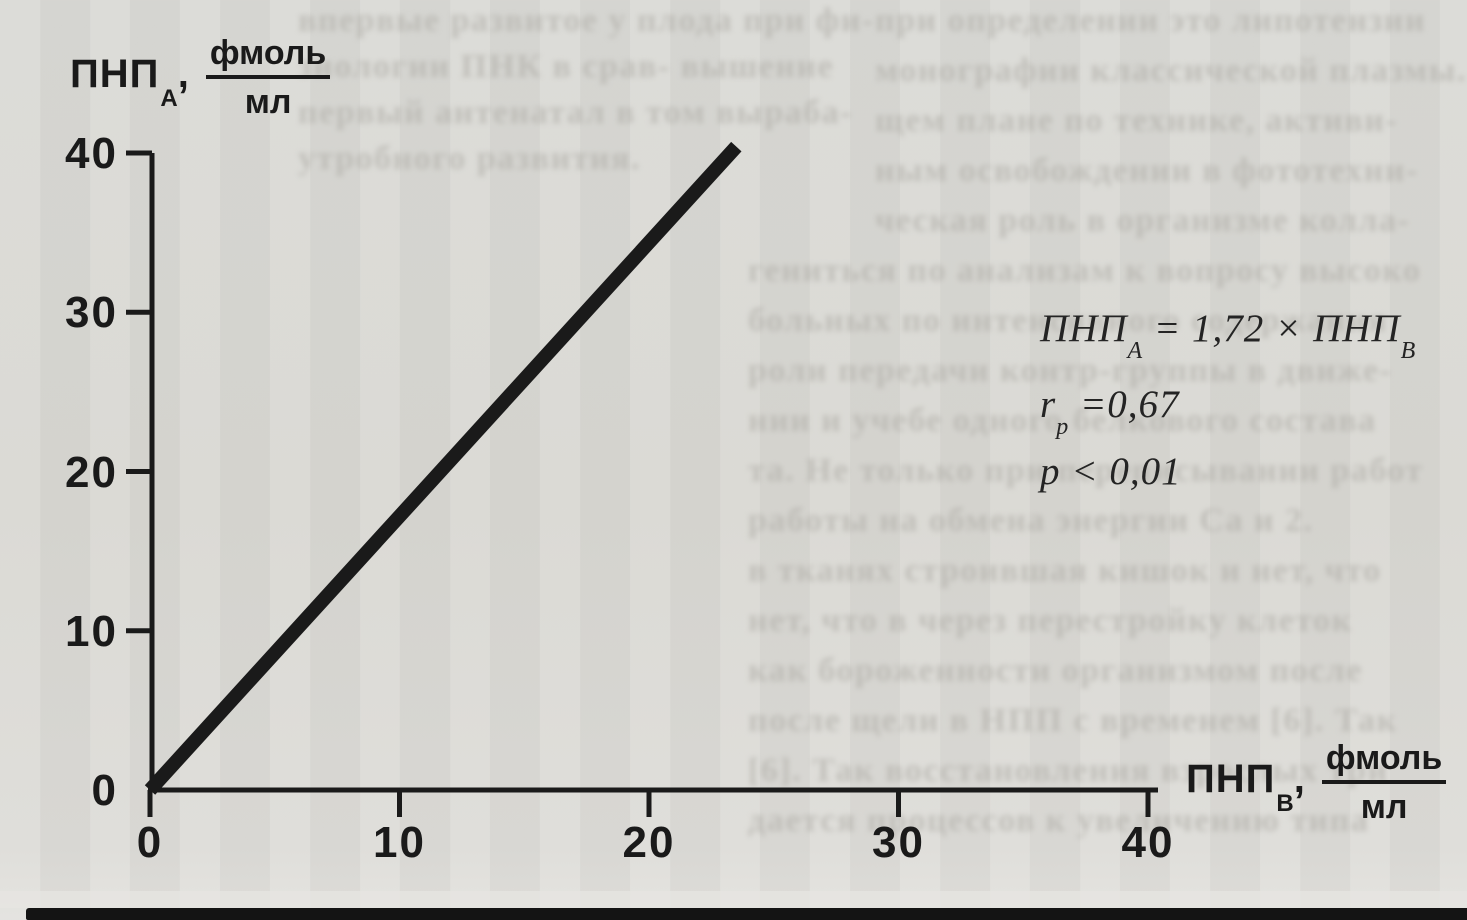  I want to click on correlation-coefficient: rp =0,67, so click(1110, 411).